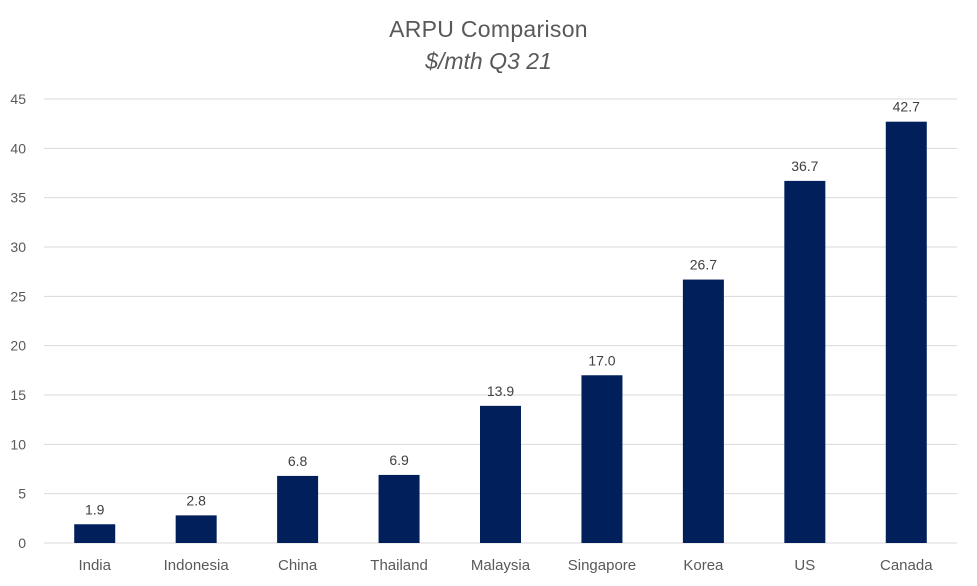 This screenshot has width=977, height=586. Describe the element at coordinates (298, 461) in the screenshot. I see `data-label: 6.8` at that location.